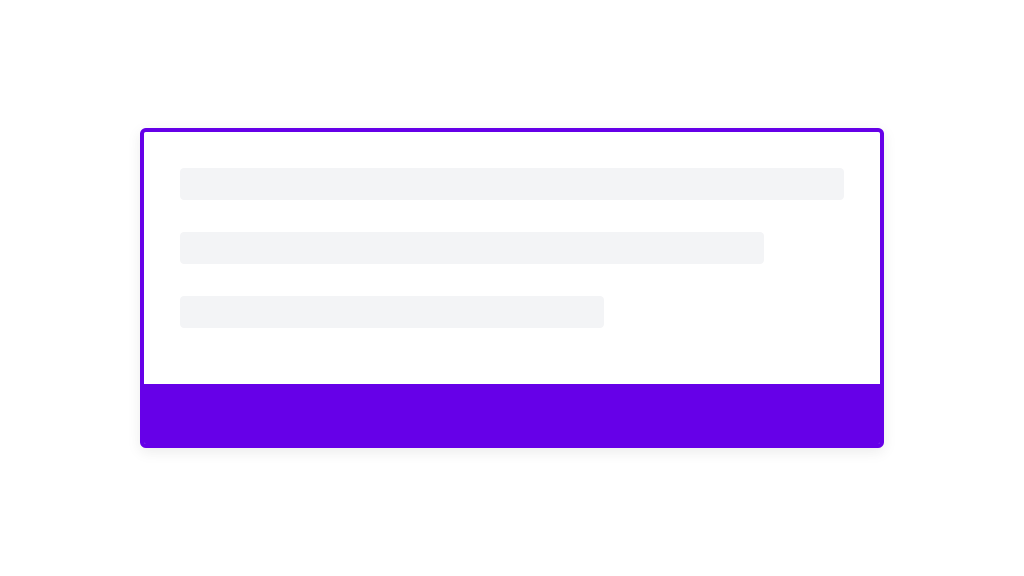 This screenshot has height=576, width=1024. I want to click on card-footer, so click(512, 414).